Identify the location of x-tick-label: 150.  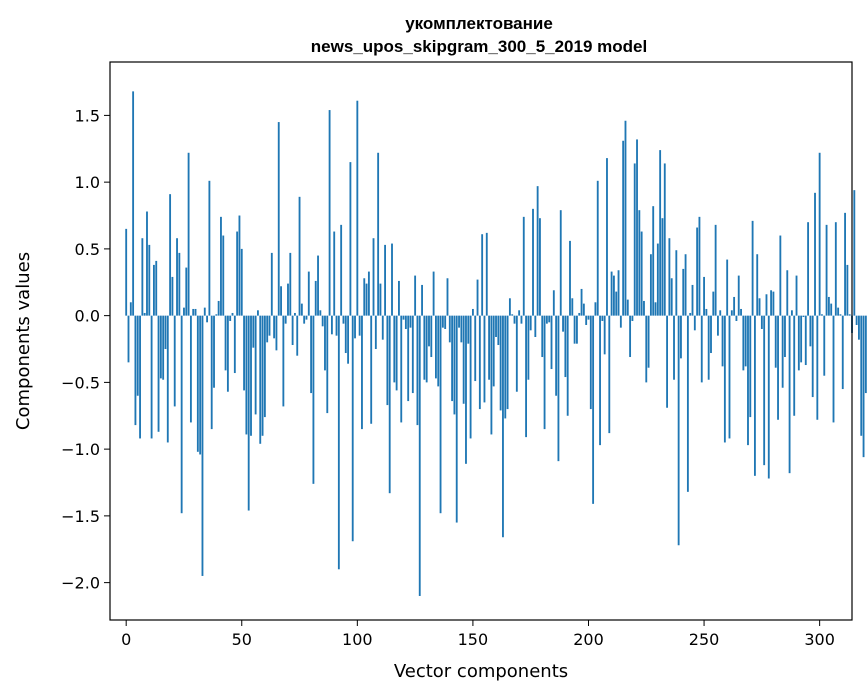
(473, 639).